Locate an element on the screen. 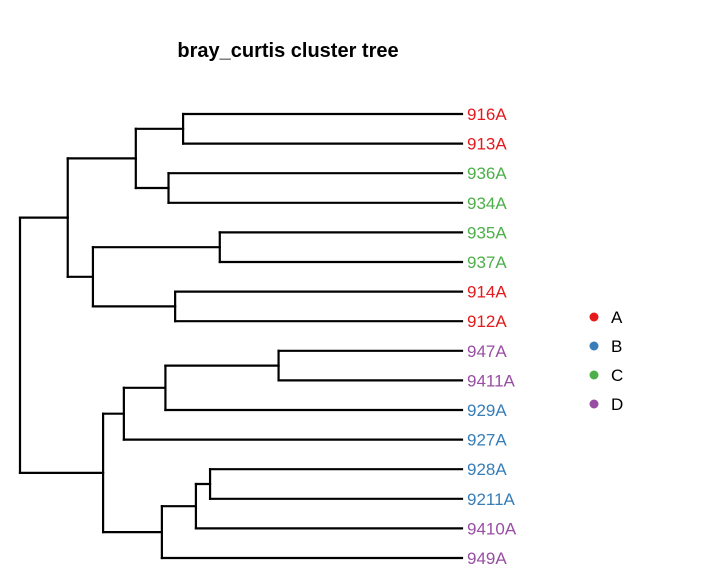 The height and width of the screenshot is (576, 720). tip-label: 912A is located at coordinates (487, 321).